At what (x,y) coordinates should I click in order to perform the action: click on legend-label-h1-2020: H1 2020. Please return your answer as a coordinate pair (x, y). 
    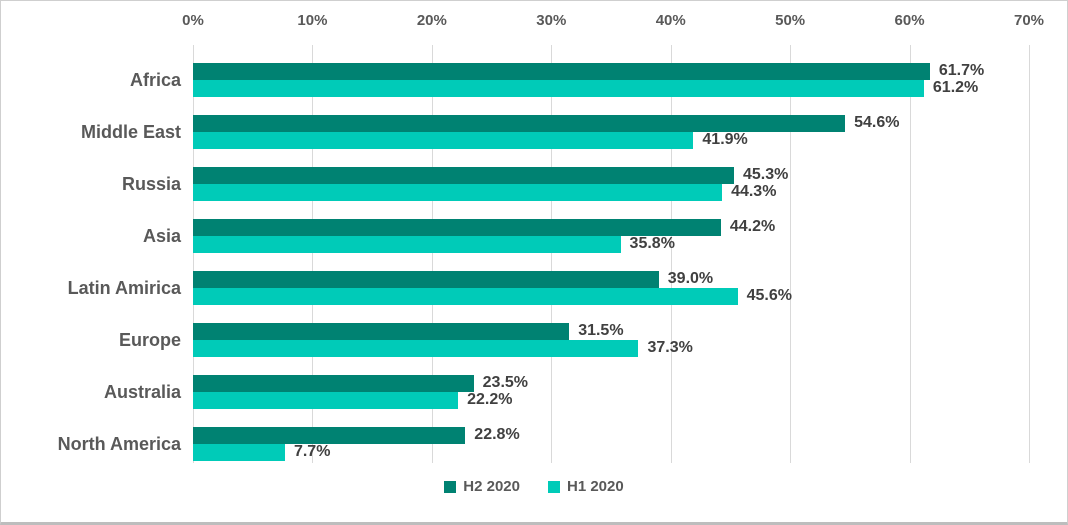
    Looking at the image, I should click on (595, 486).